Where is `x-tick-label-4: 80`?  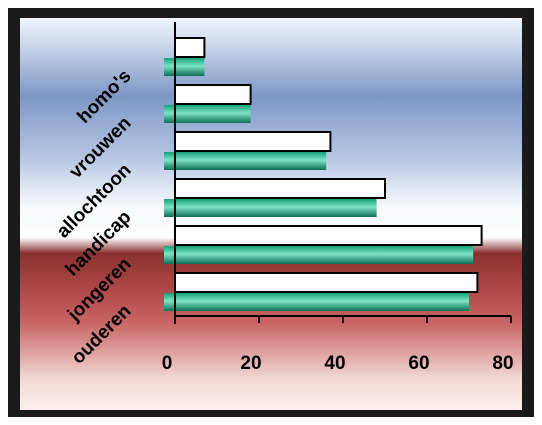
x-tick-label-4: 80 is located at coordinates (502, 363).